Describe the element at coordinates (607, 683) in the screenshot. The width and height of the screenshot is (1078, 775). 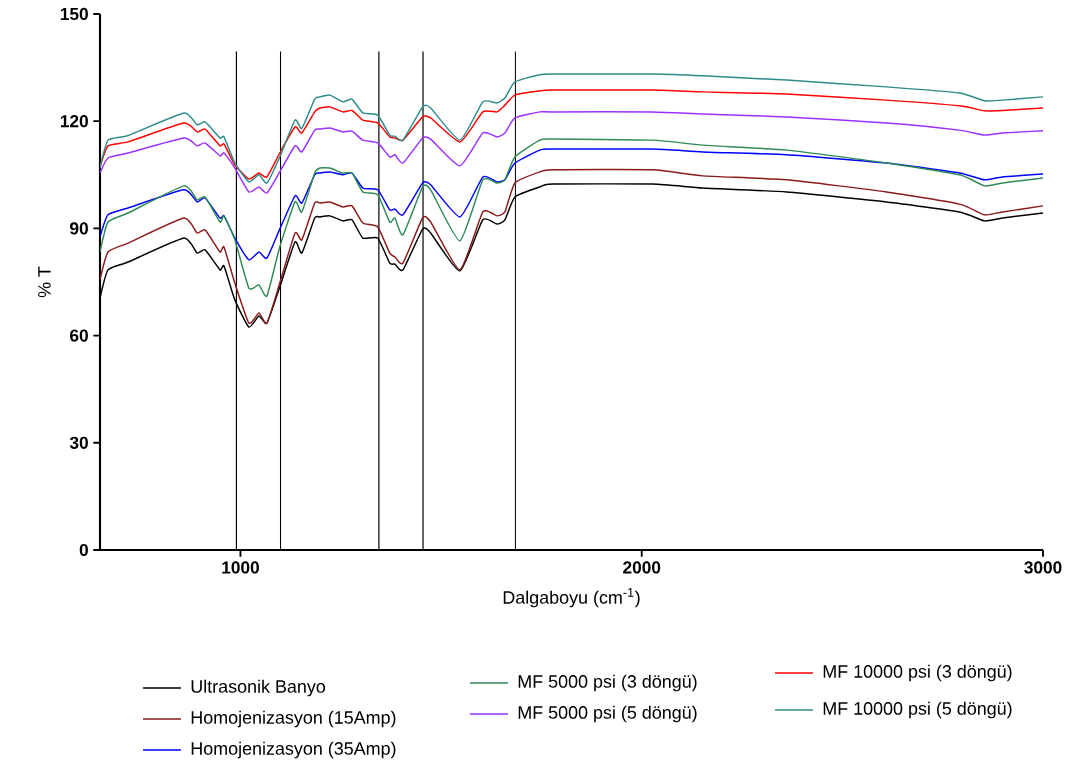
I see `legend-label: MF 5000 psi (3 döngü)` at that location.